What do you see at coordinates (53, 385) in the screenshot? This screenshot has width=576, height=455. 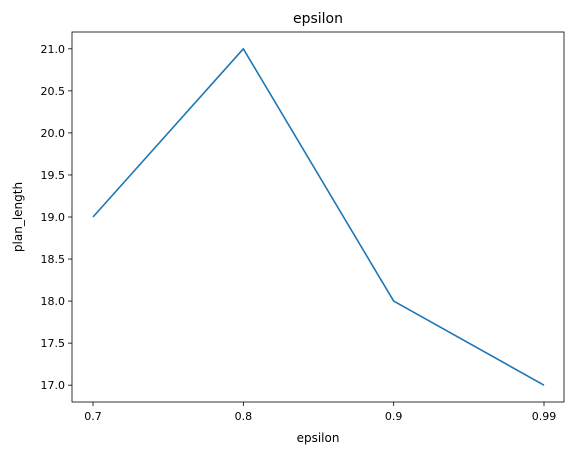 I see `y-tick-label: 17.0` at bounding box center [53, 385].